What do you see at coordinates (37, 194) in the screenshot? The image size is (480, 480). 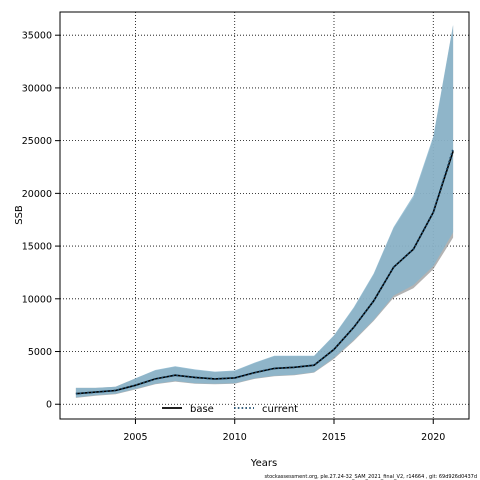 I see `y-tick-label-20000: 20000` at bounding box center [37, 194].